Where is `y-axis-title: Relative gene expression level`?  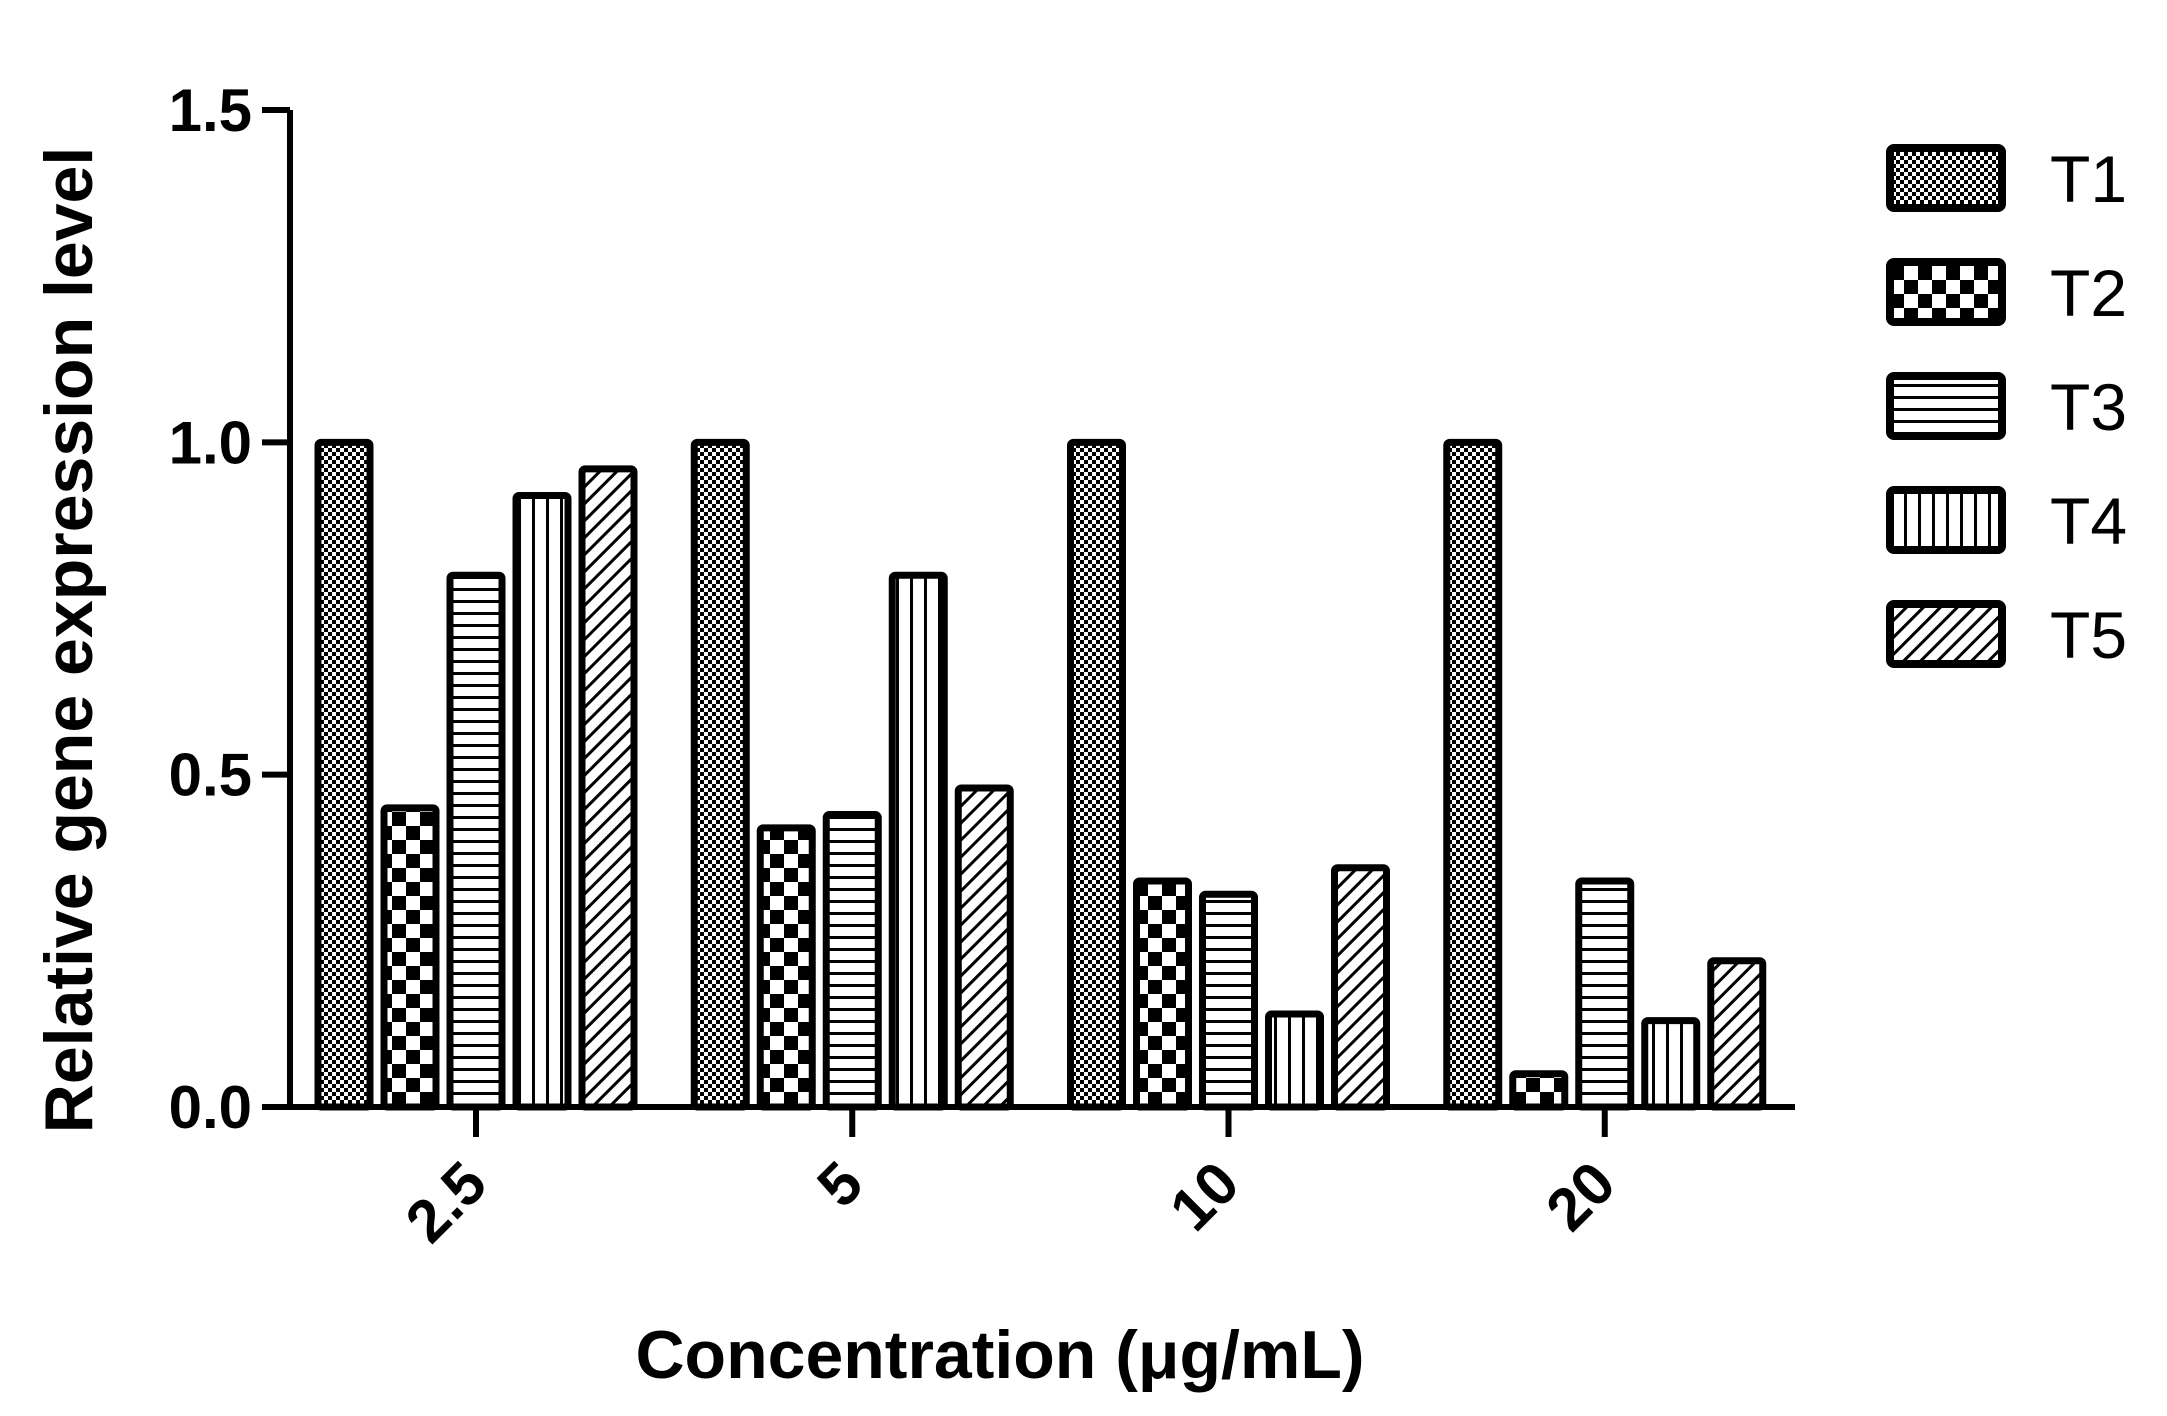 y-axis-title: Relative gene expression level is located at coordinates (69, 640).